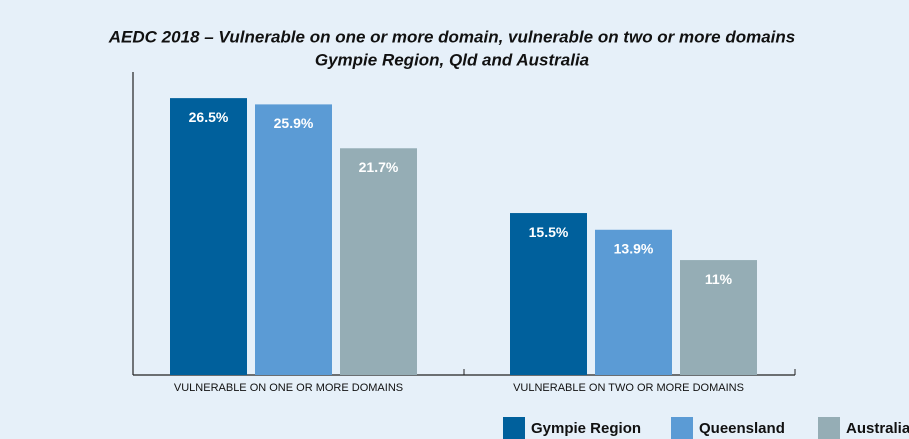  Describe the element at coordinates (452, 59) in the screenshot. I see `chart-subtitle: Gympie Region, Qld and Australia` at that location.